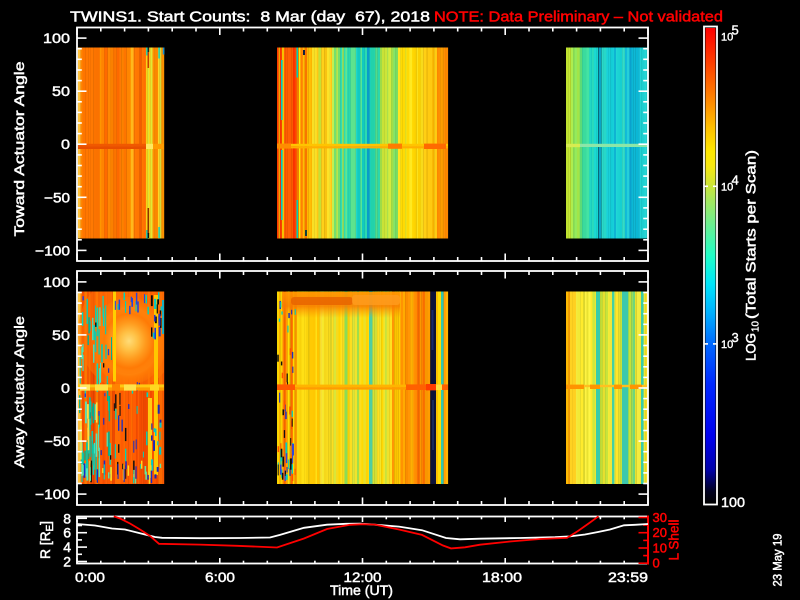 The height and width of the screenshot is (600, 800). I want to click on svg-text: Time (UT), so click(361, 590).